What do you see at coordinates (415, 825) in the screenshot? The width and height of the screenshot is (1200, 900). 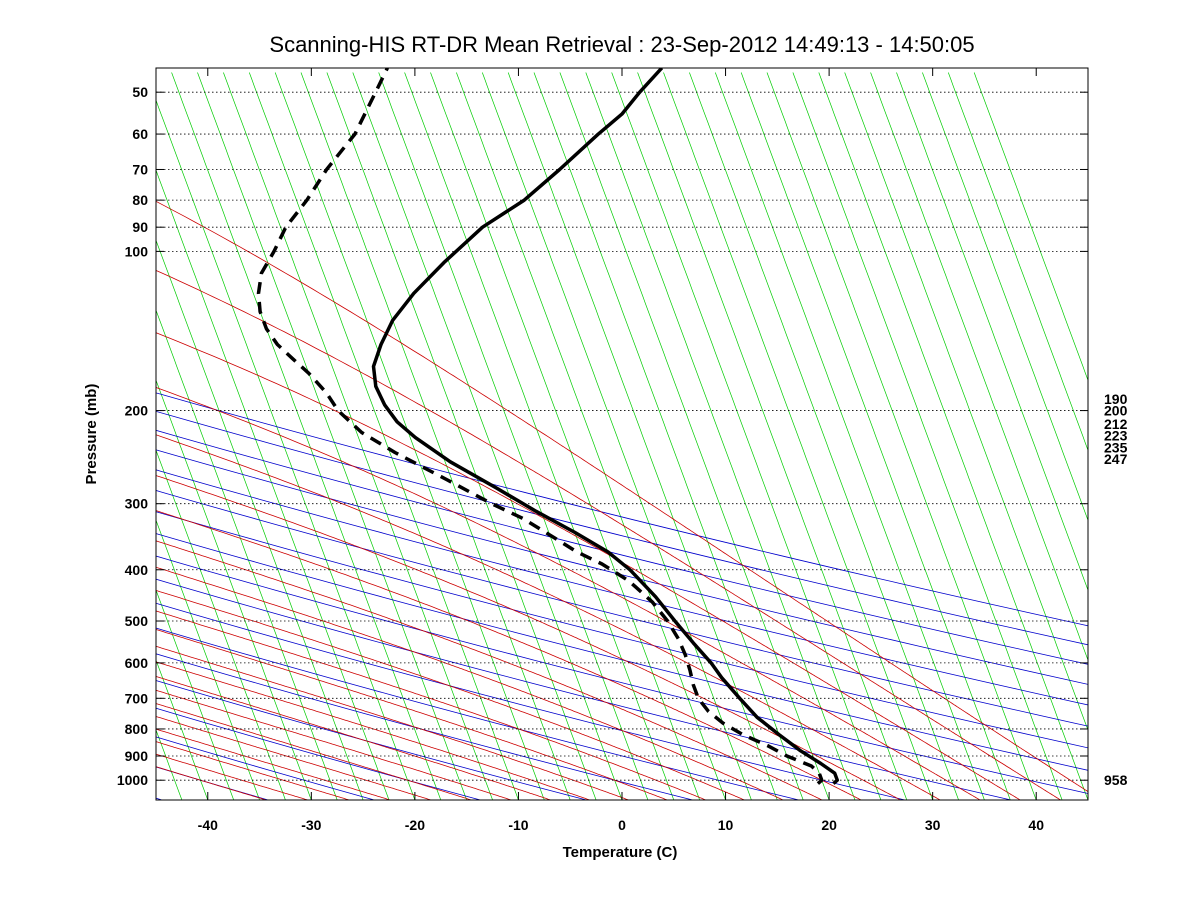 I see `x-tick-label: -20` at bounding box center [415, 825].